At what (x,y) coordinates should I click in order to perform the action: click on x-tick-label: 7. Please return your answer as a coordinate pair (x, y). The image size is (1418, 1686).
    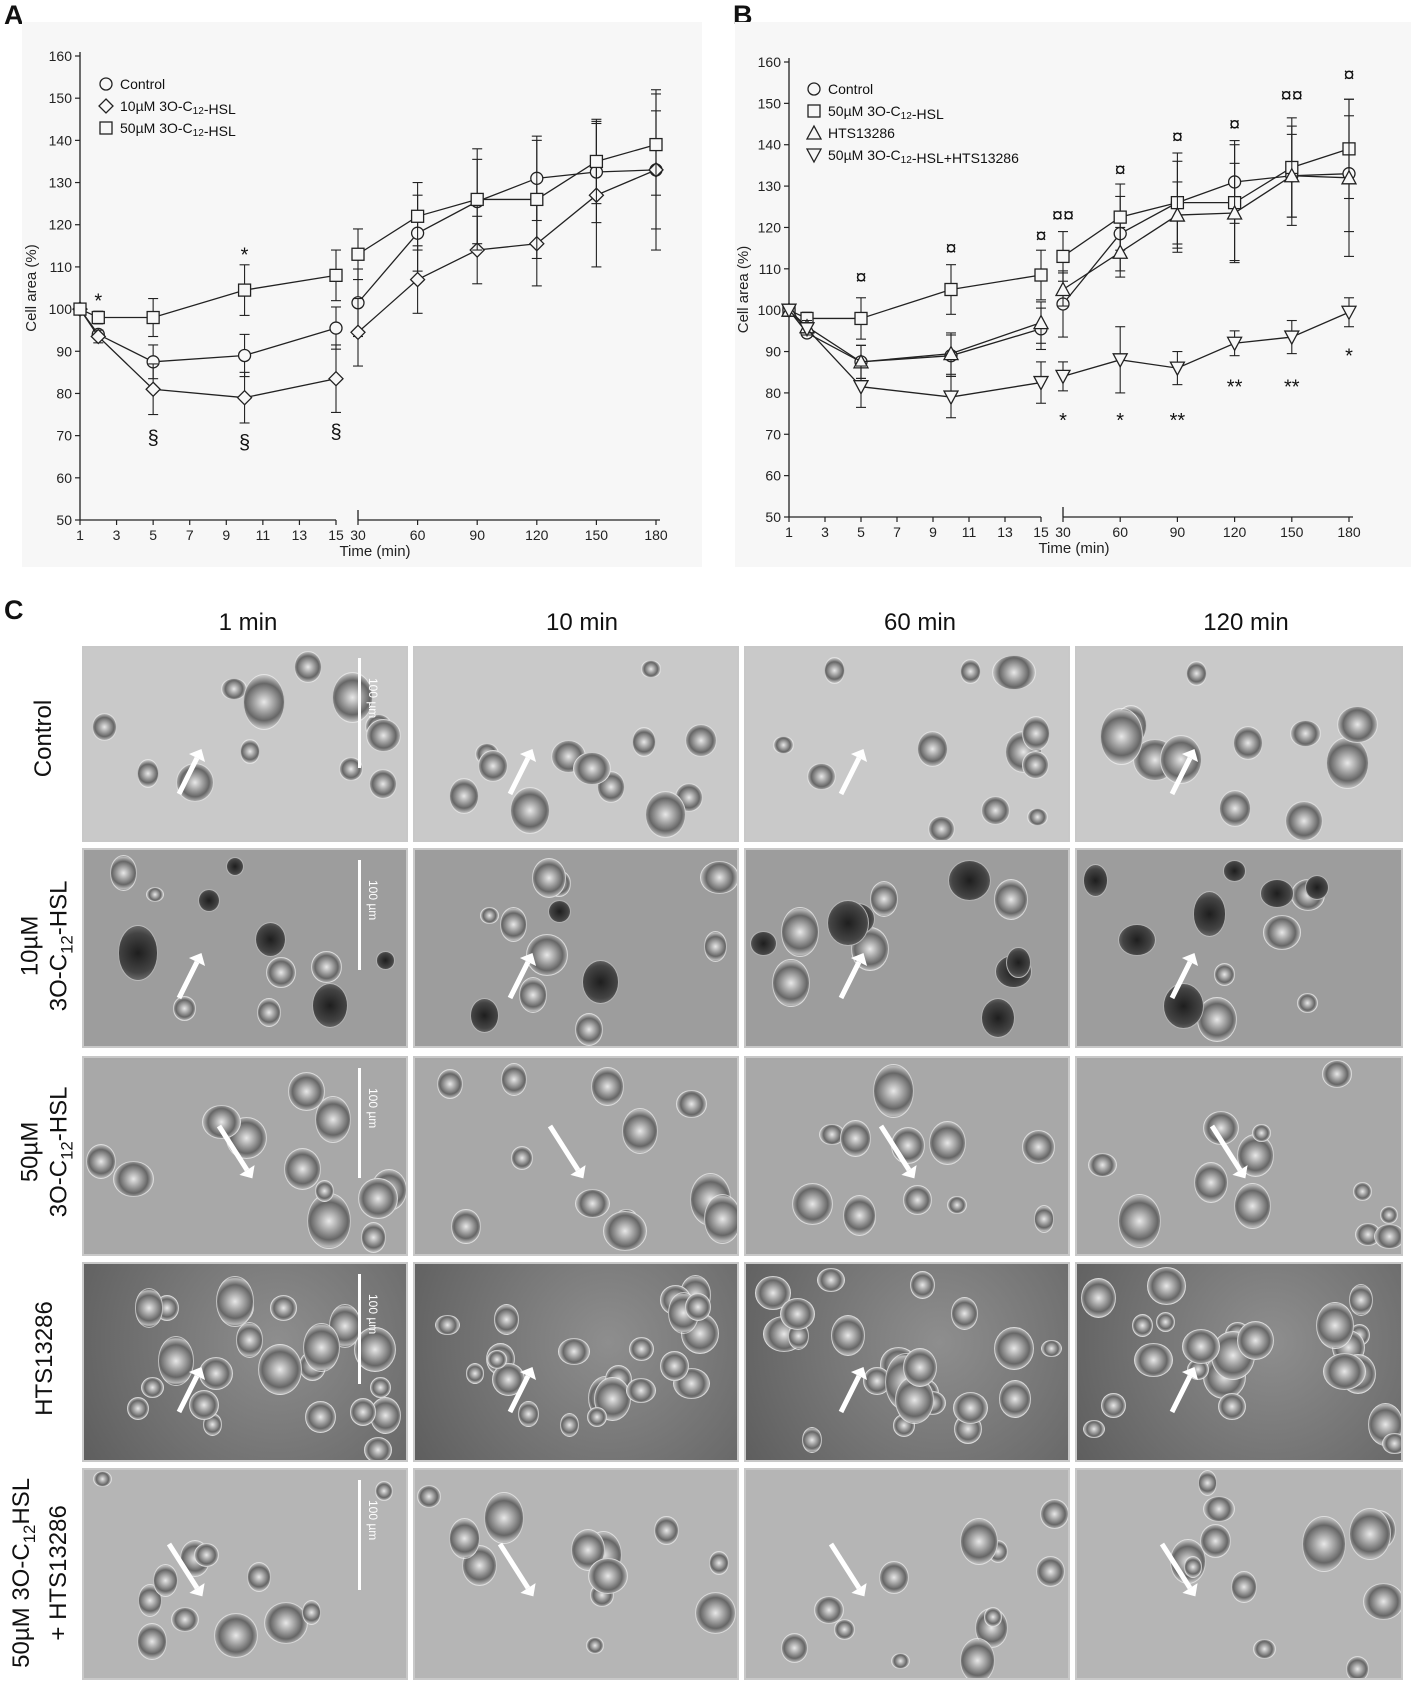
    Looking at the image, I should click on (897, 532).